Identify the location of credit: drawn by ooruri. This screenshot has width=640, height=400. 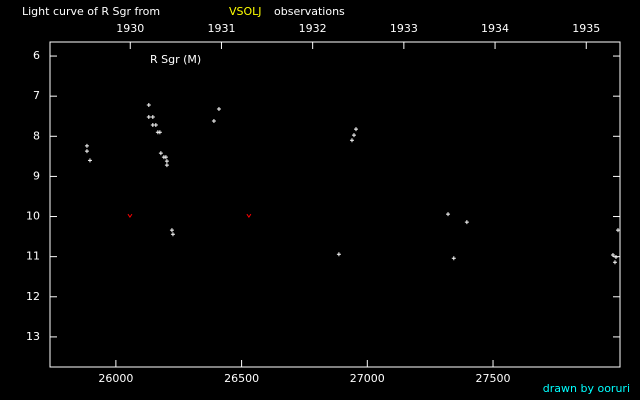
(586, 388).